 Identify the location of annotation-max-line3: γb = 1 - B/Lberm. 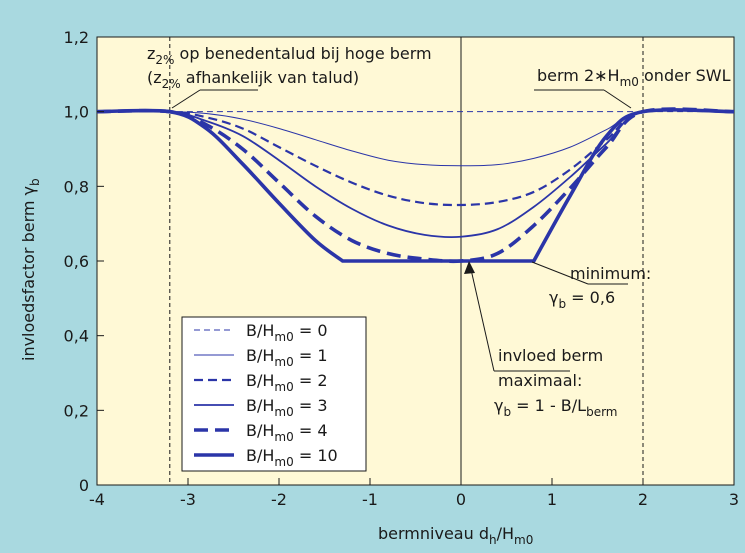
(556, 407).